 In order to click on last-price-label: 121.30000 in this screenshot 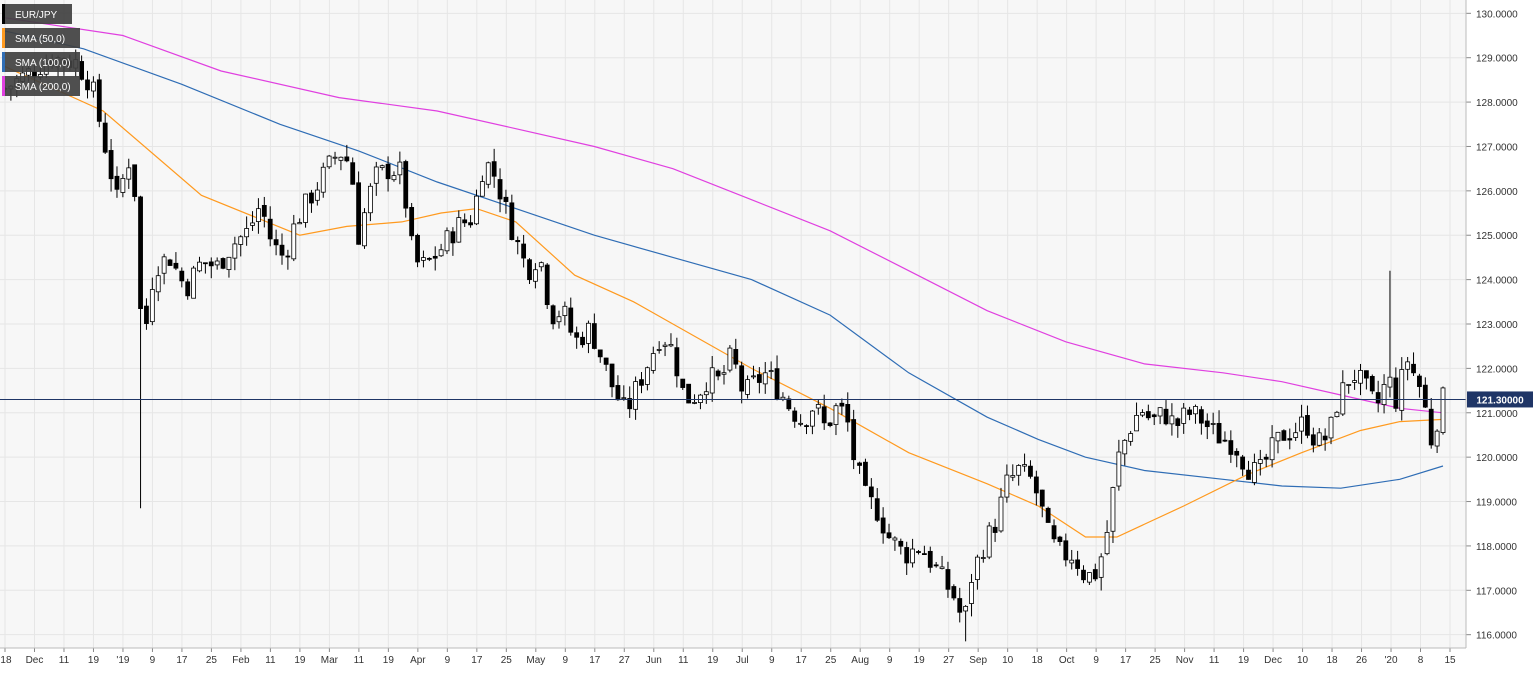, I will do `click(1500, 400)`.